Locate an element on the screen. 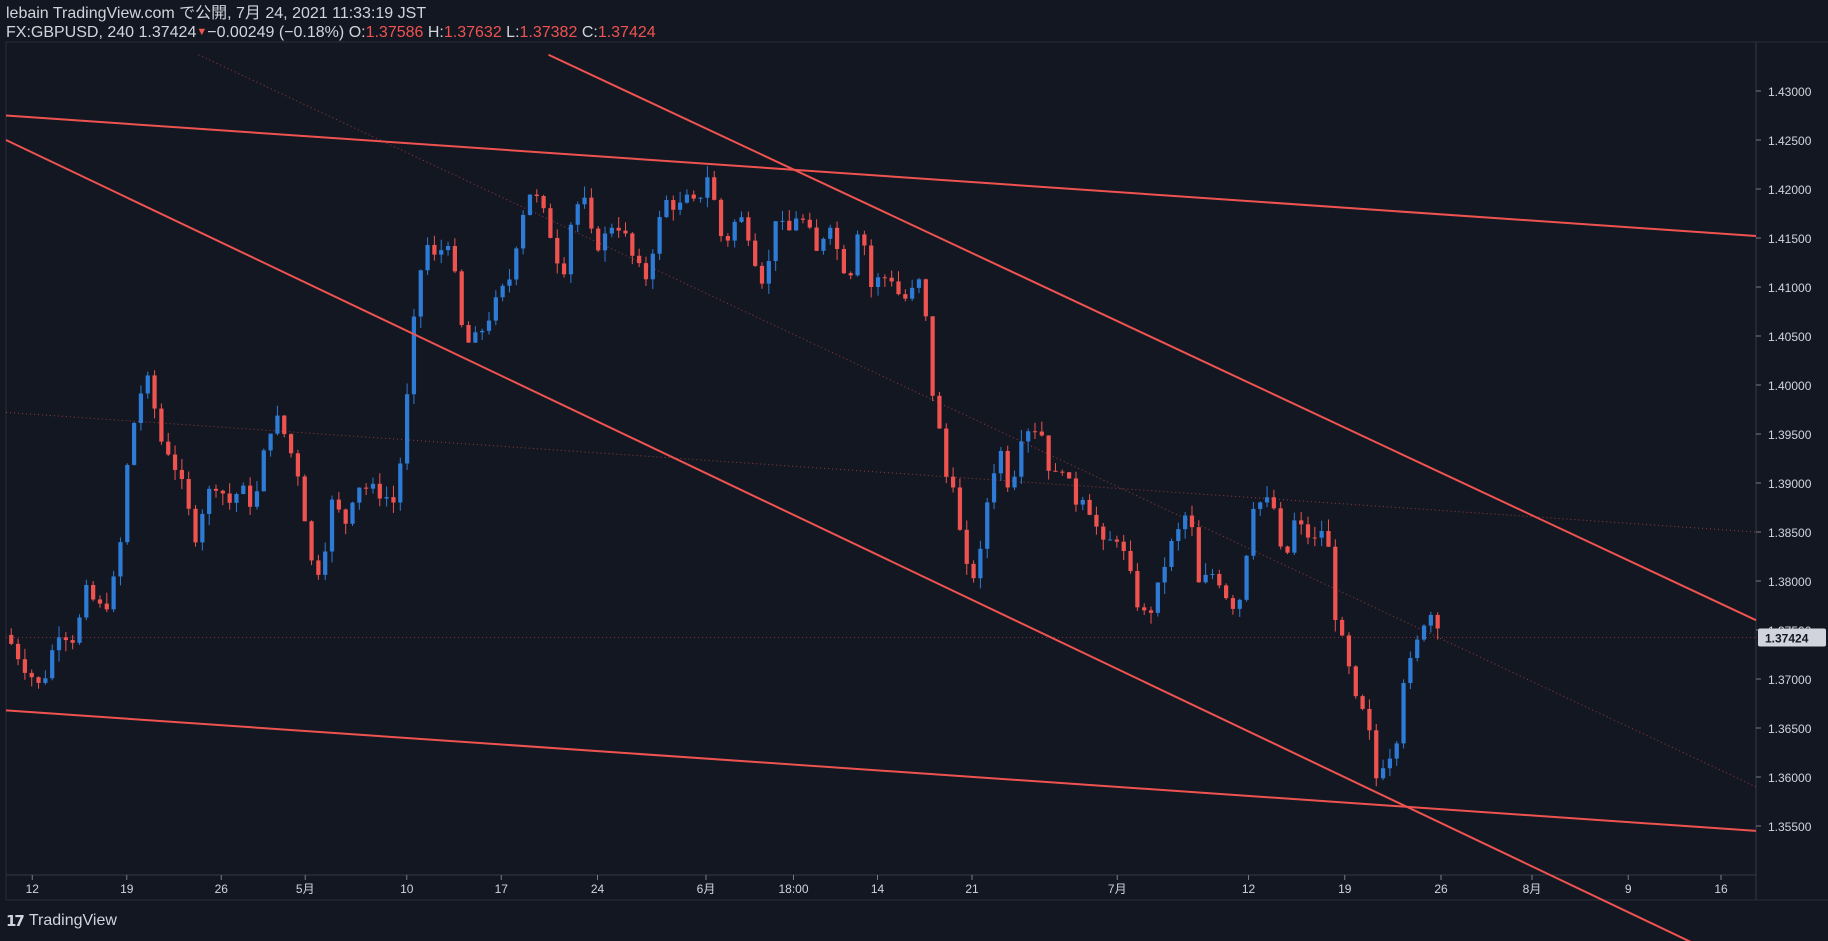  time-tick-label: 9 is located at coordinates (1628, 889).